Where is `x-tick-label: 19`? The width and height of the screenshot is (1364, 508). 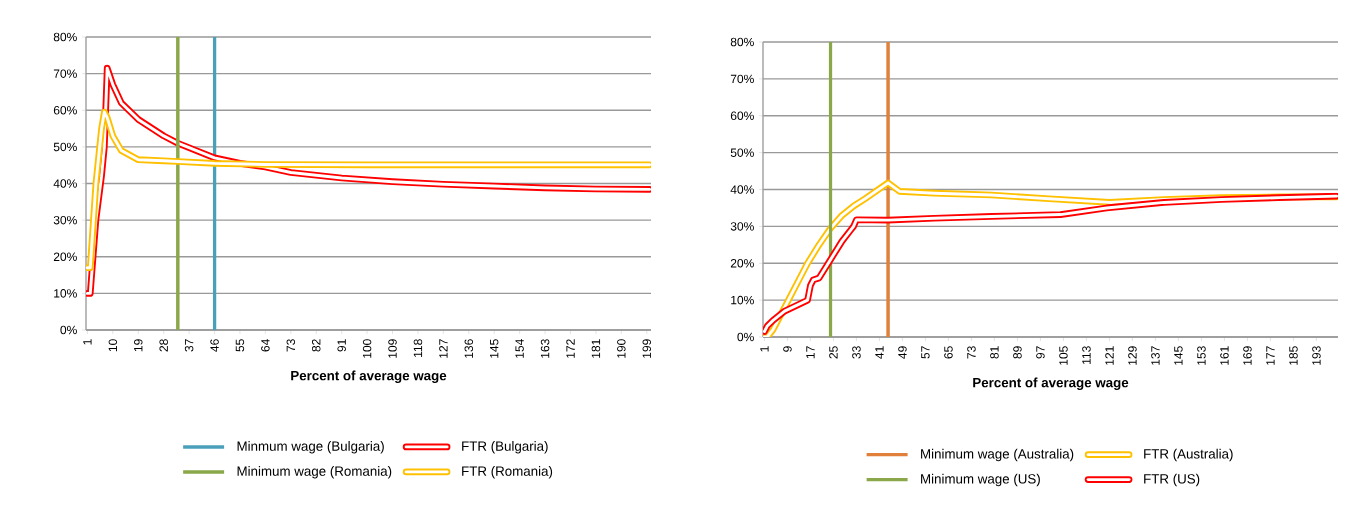
x-tick-label: 19 is located at coordinates (138, 345).